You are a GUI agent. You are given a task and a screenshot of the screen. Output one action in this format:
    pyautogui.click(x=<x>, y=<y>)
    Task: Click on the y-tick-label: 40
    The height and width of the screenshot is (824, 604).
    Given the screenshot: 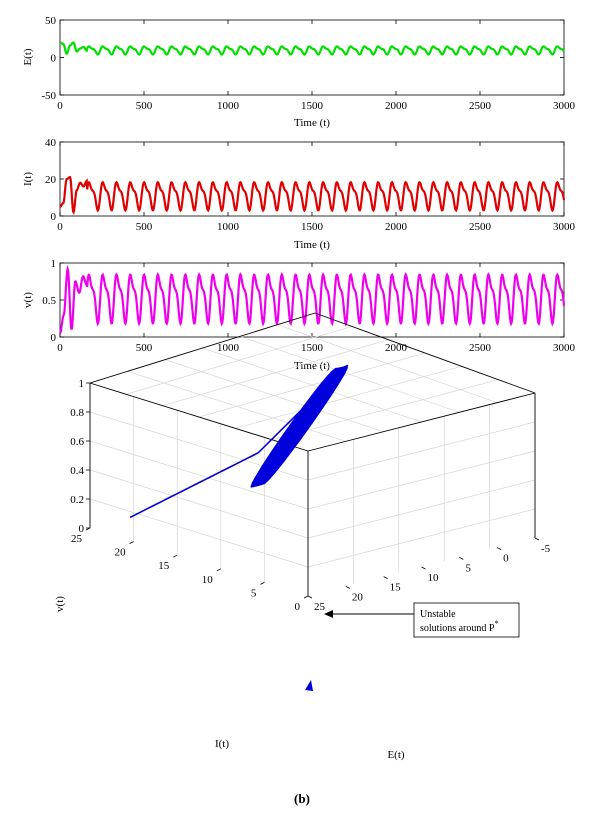 What is the action you would take?
    pyautogui.click(x=51, y=143)
    